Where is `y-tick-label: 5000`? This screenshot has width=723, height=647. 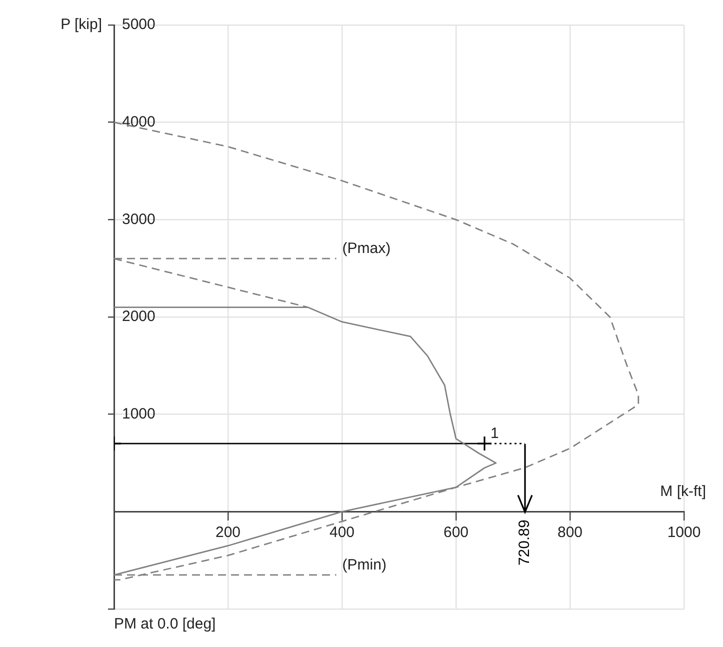 y-tick-label: 5000 is located at coordinates (139, 25).